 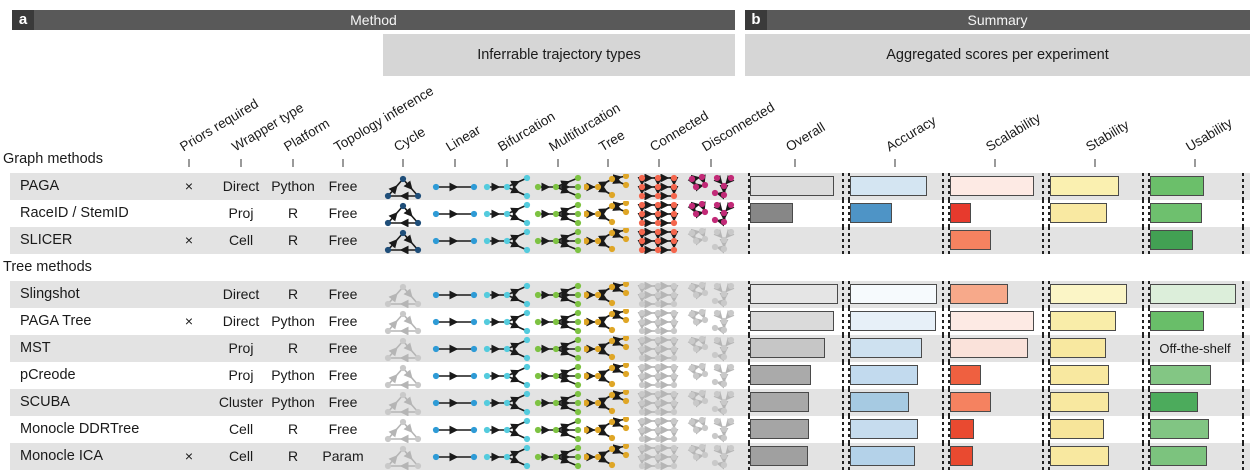 I want to click on method-name: Monocle ICA, so click(x=62, y=456).